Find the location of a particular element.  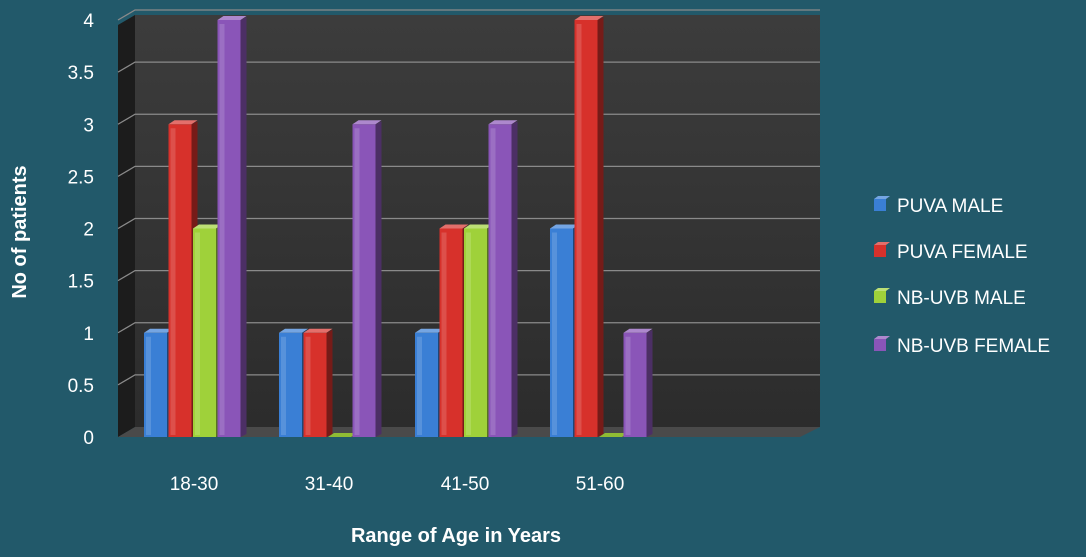

legend-item: PUVA FEMALE is located at coordinates (951, 252).